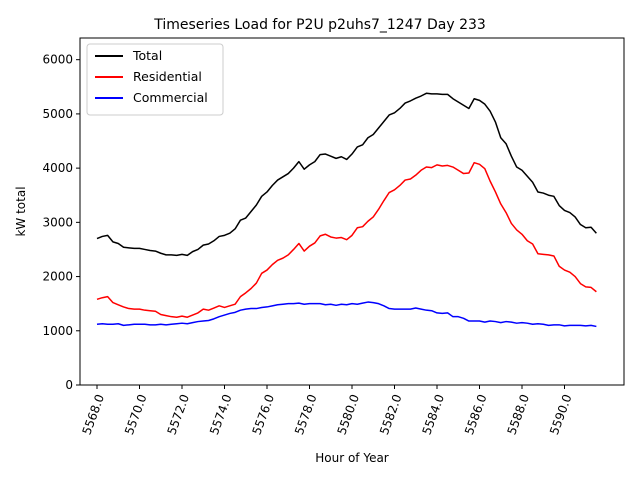 The width and height of the screenshot is (640, 480). What do you see at coordinates (57, 168) in the screenshot?
I see `y-tick-label: 4000` at bounding box center [57, 168].